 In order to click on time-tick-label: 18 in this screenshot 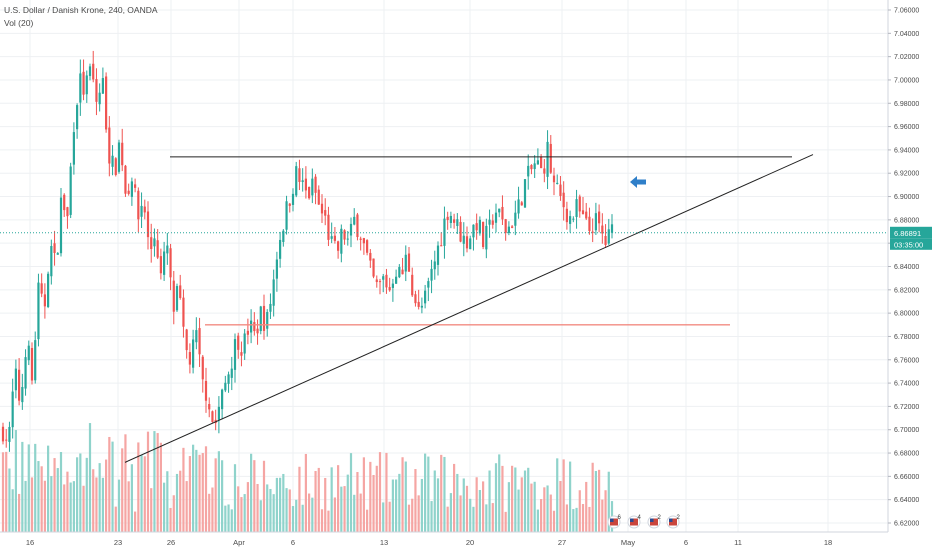, I will do `click(828, 542)`.